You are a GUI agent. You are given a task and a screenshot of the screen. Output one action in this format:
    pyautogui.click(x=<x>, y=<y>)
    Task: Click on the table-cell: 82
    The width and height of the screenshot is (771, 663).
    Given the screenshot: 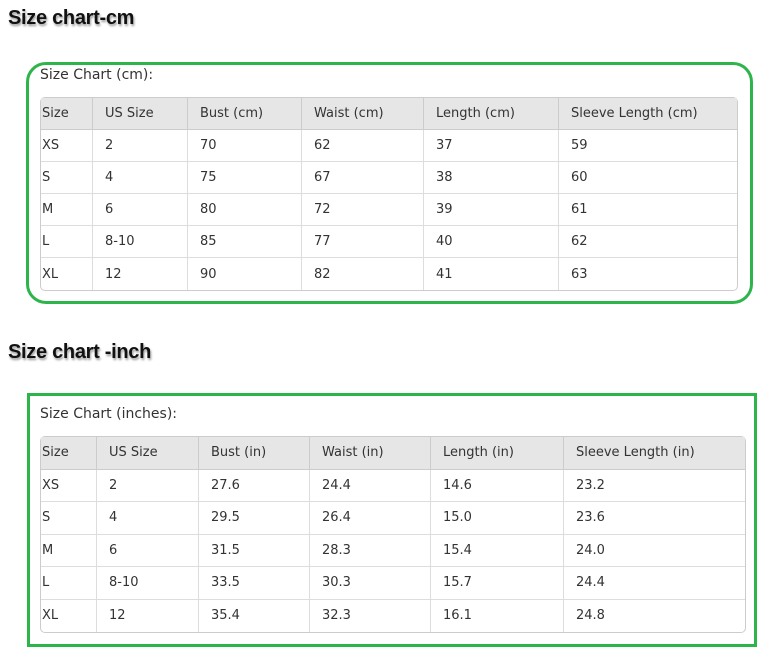 What is the action you would take?
    pyautogui.click(x=363, y=274)
    